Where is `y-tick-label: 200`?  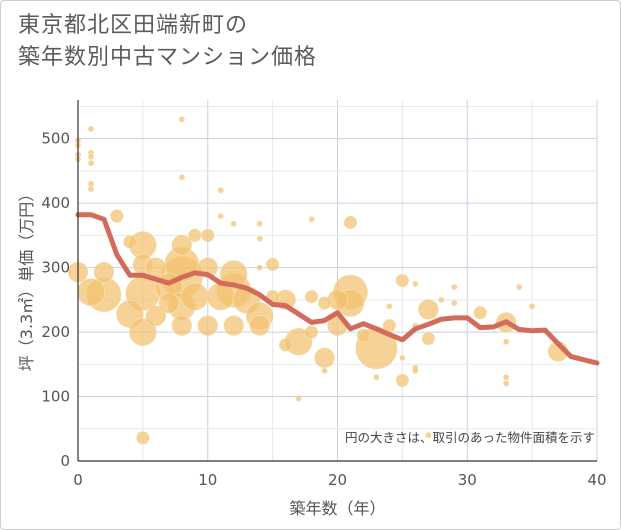
y-tick-label: 200 is located at coordinates (55, 332).